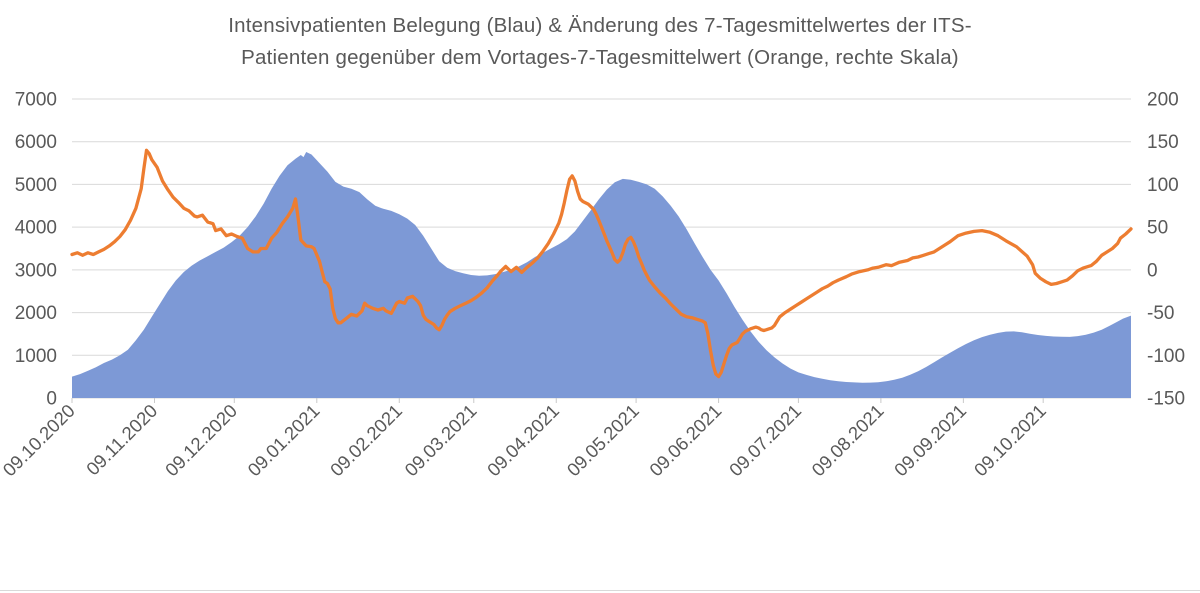 The width and height of the screenshot is (1200, 593). I want to click on left-axis-tick-label: 2000, so click(36, 313).